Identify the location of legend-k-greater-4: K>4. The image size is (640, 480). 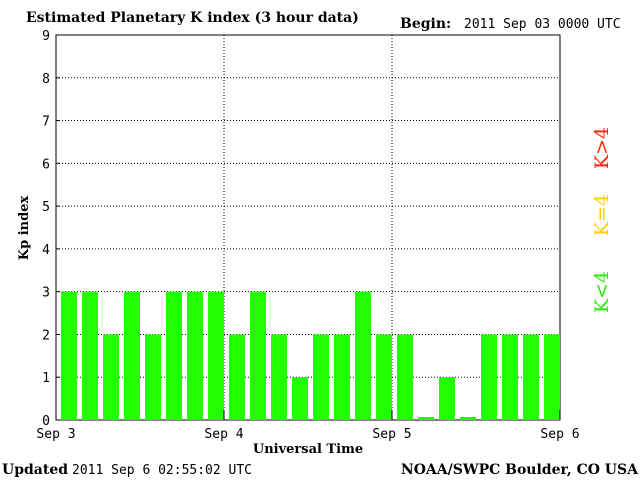
(602, 148).